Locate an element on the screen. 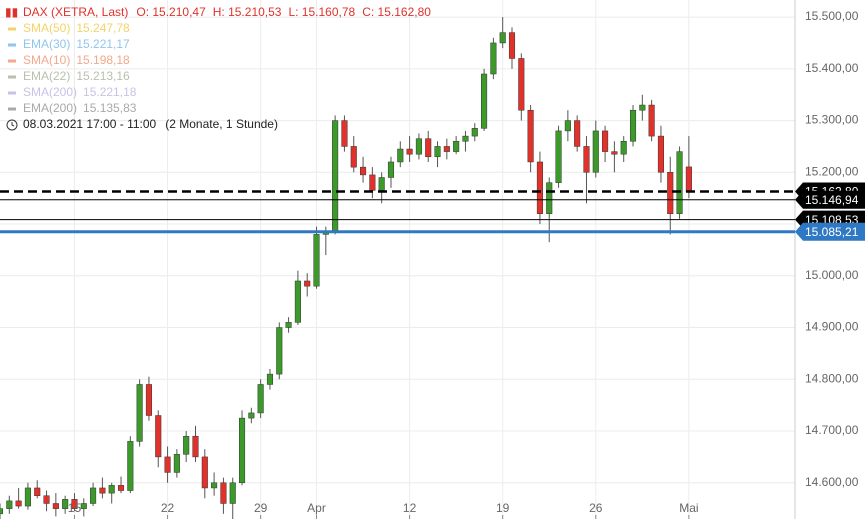  x-tick-label: 22 is located at coordinates (168, 508).